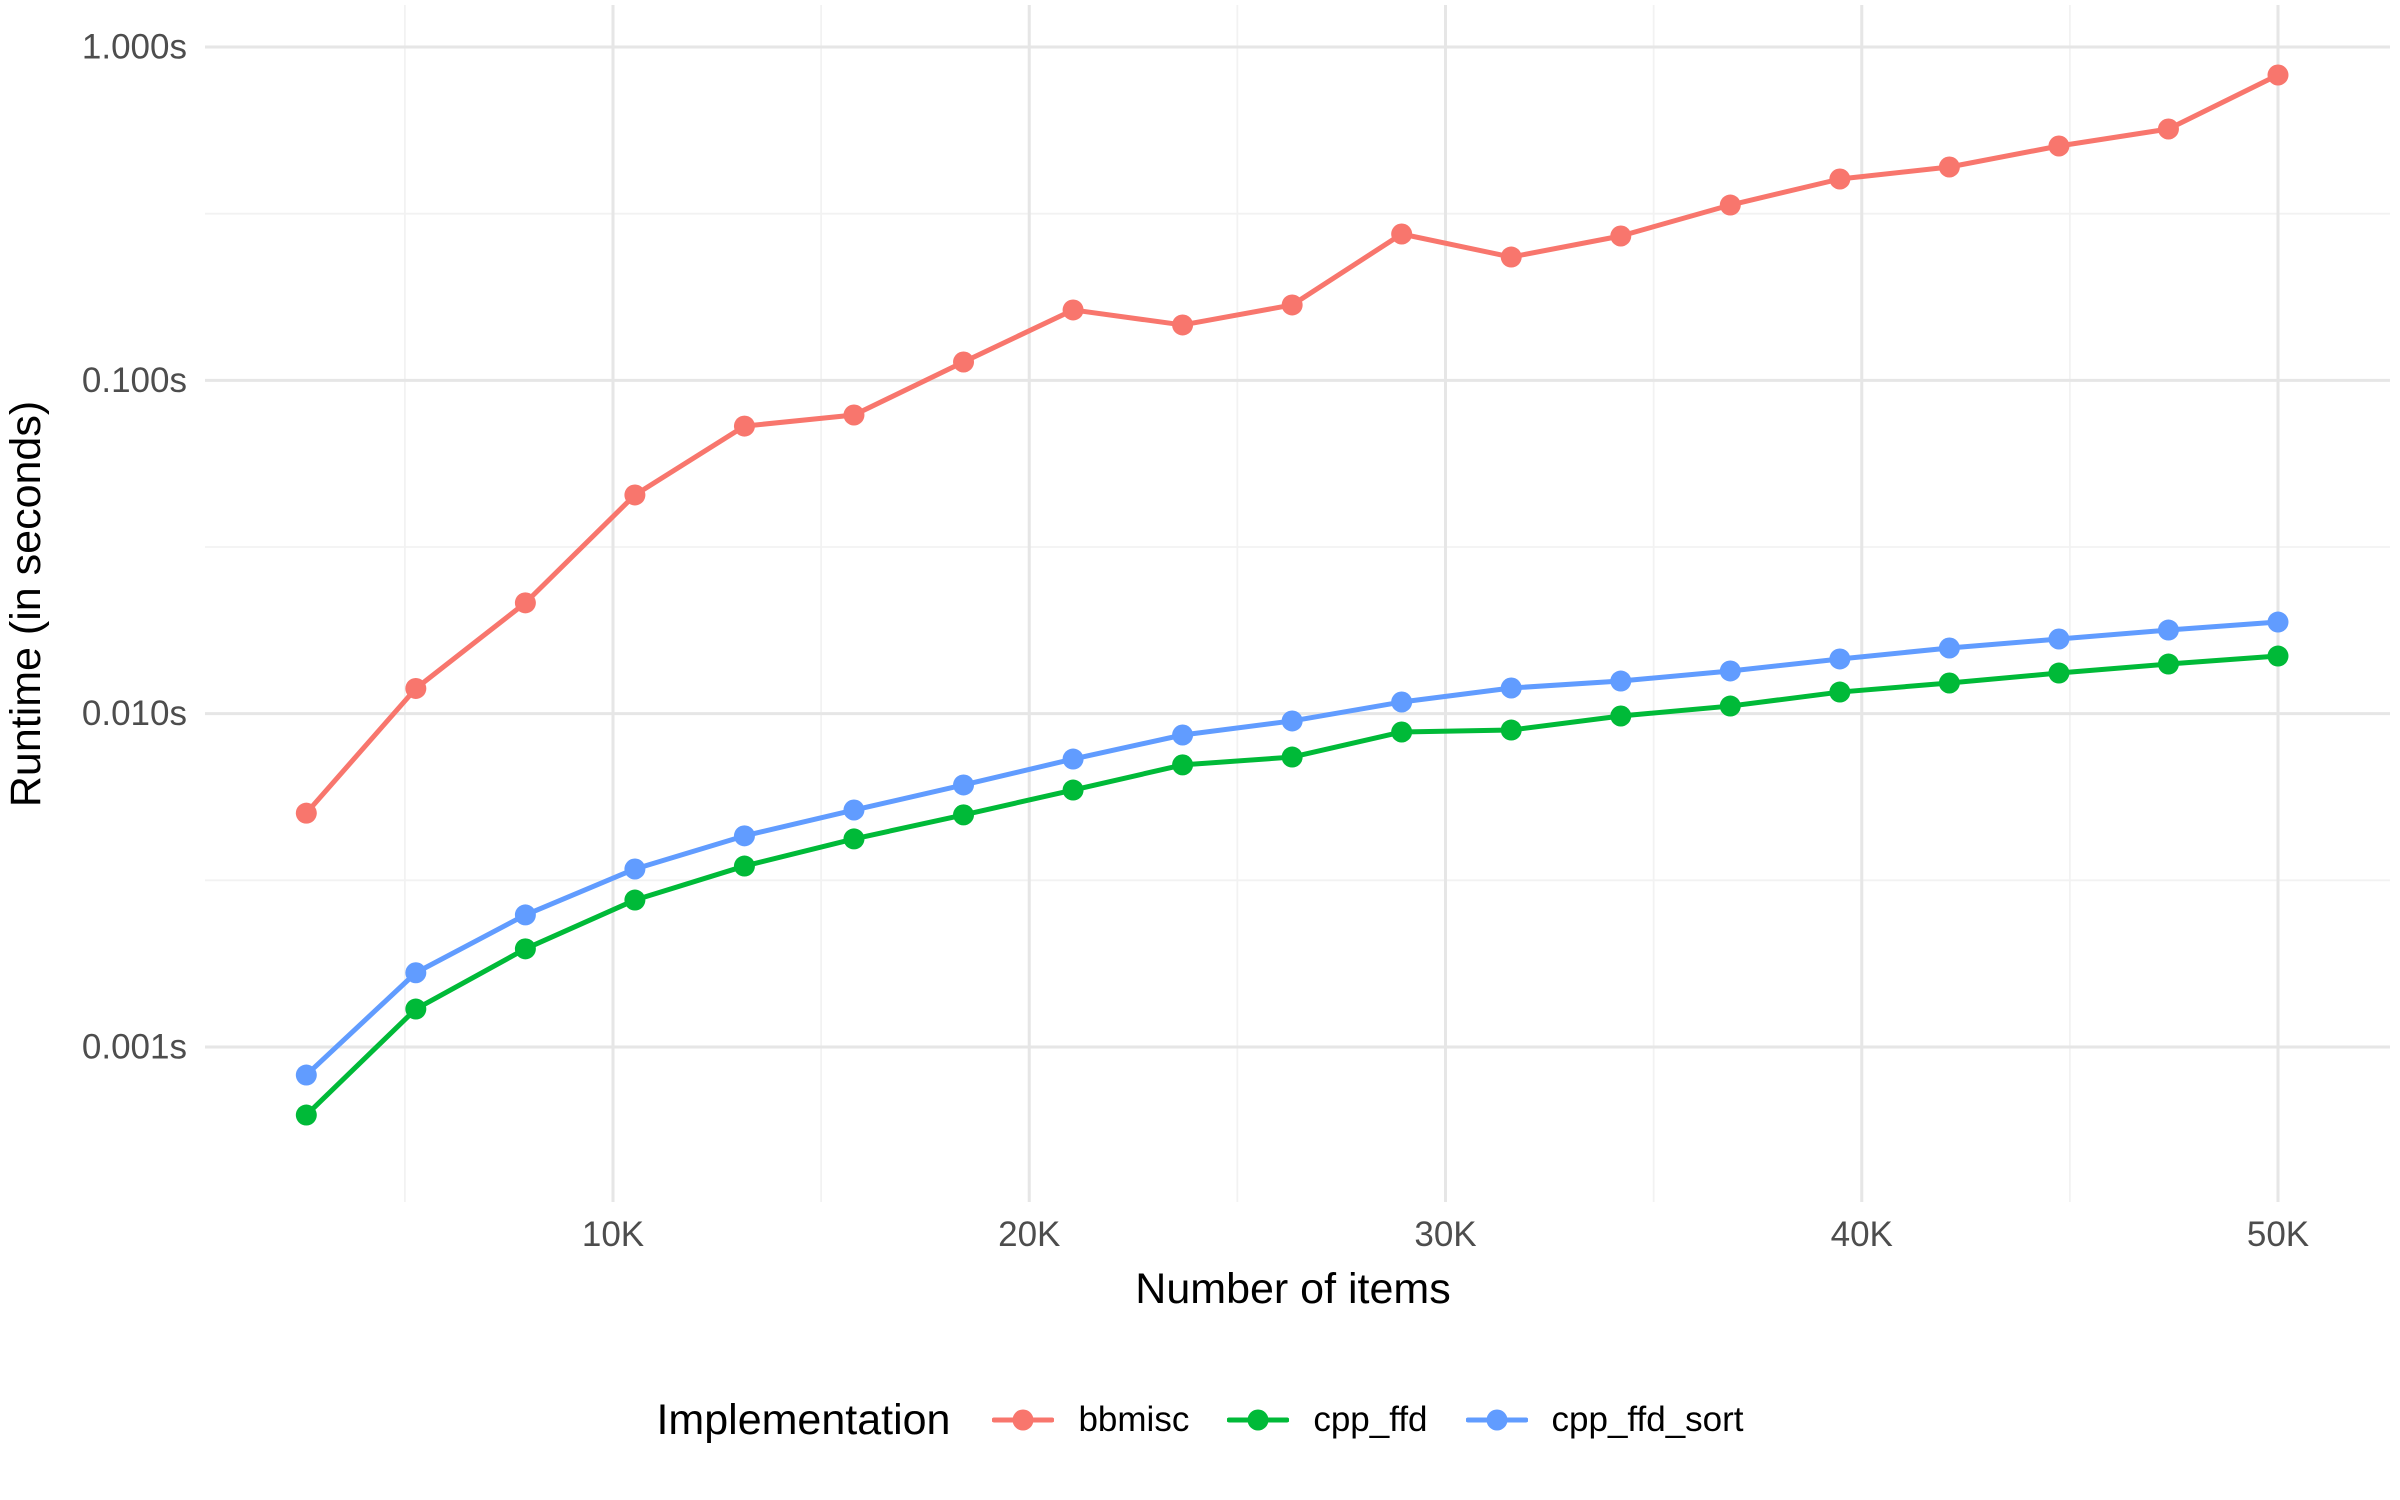  I want to click on legend-key-cpp_ffd_sort, so click(1496, 1420).